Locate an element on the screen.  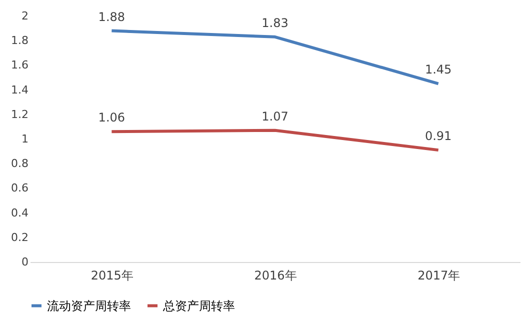
y-tick-label: 0.8 is located at coordinates (19, 163).